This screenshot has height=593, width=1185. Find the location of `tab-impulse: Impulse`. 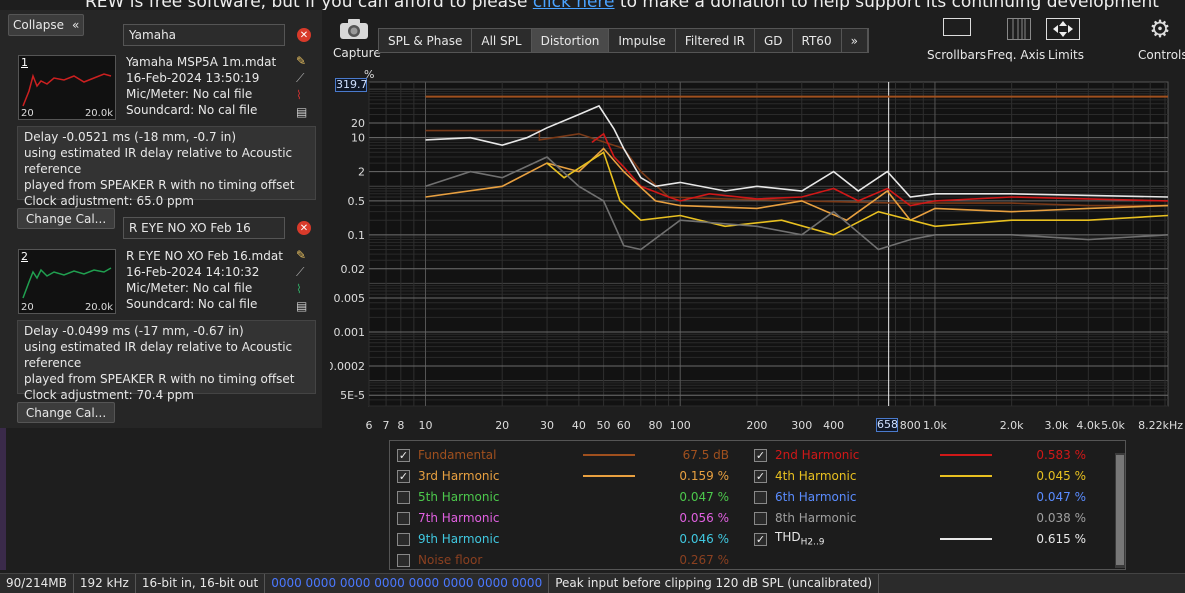

tab-impulse: Impulse is located at coordinates (642, 40).